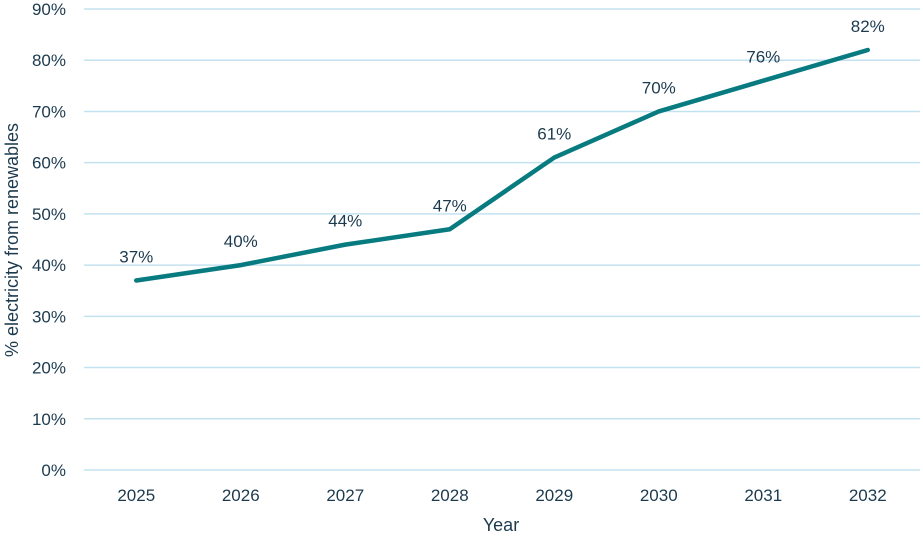 This screenshot has width=923, height=540. What do you see at coordinates (53, 470) in the screenshot?
I see `y-tick-label: 0%` at bounding box center [53, 470].